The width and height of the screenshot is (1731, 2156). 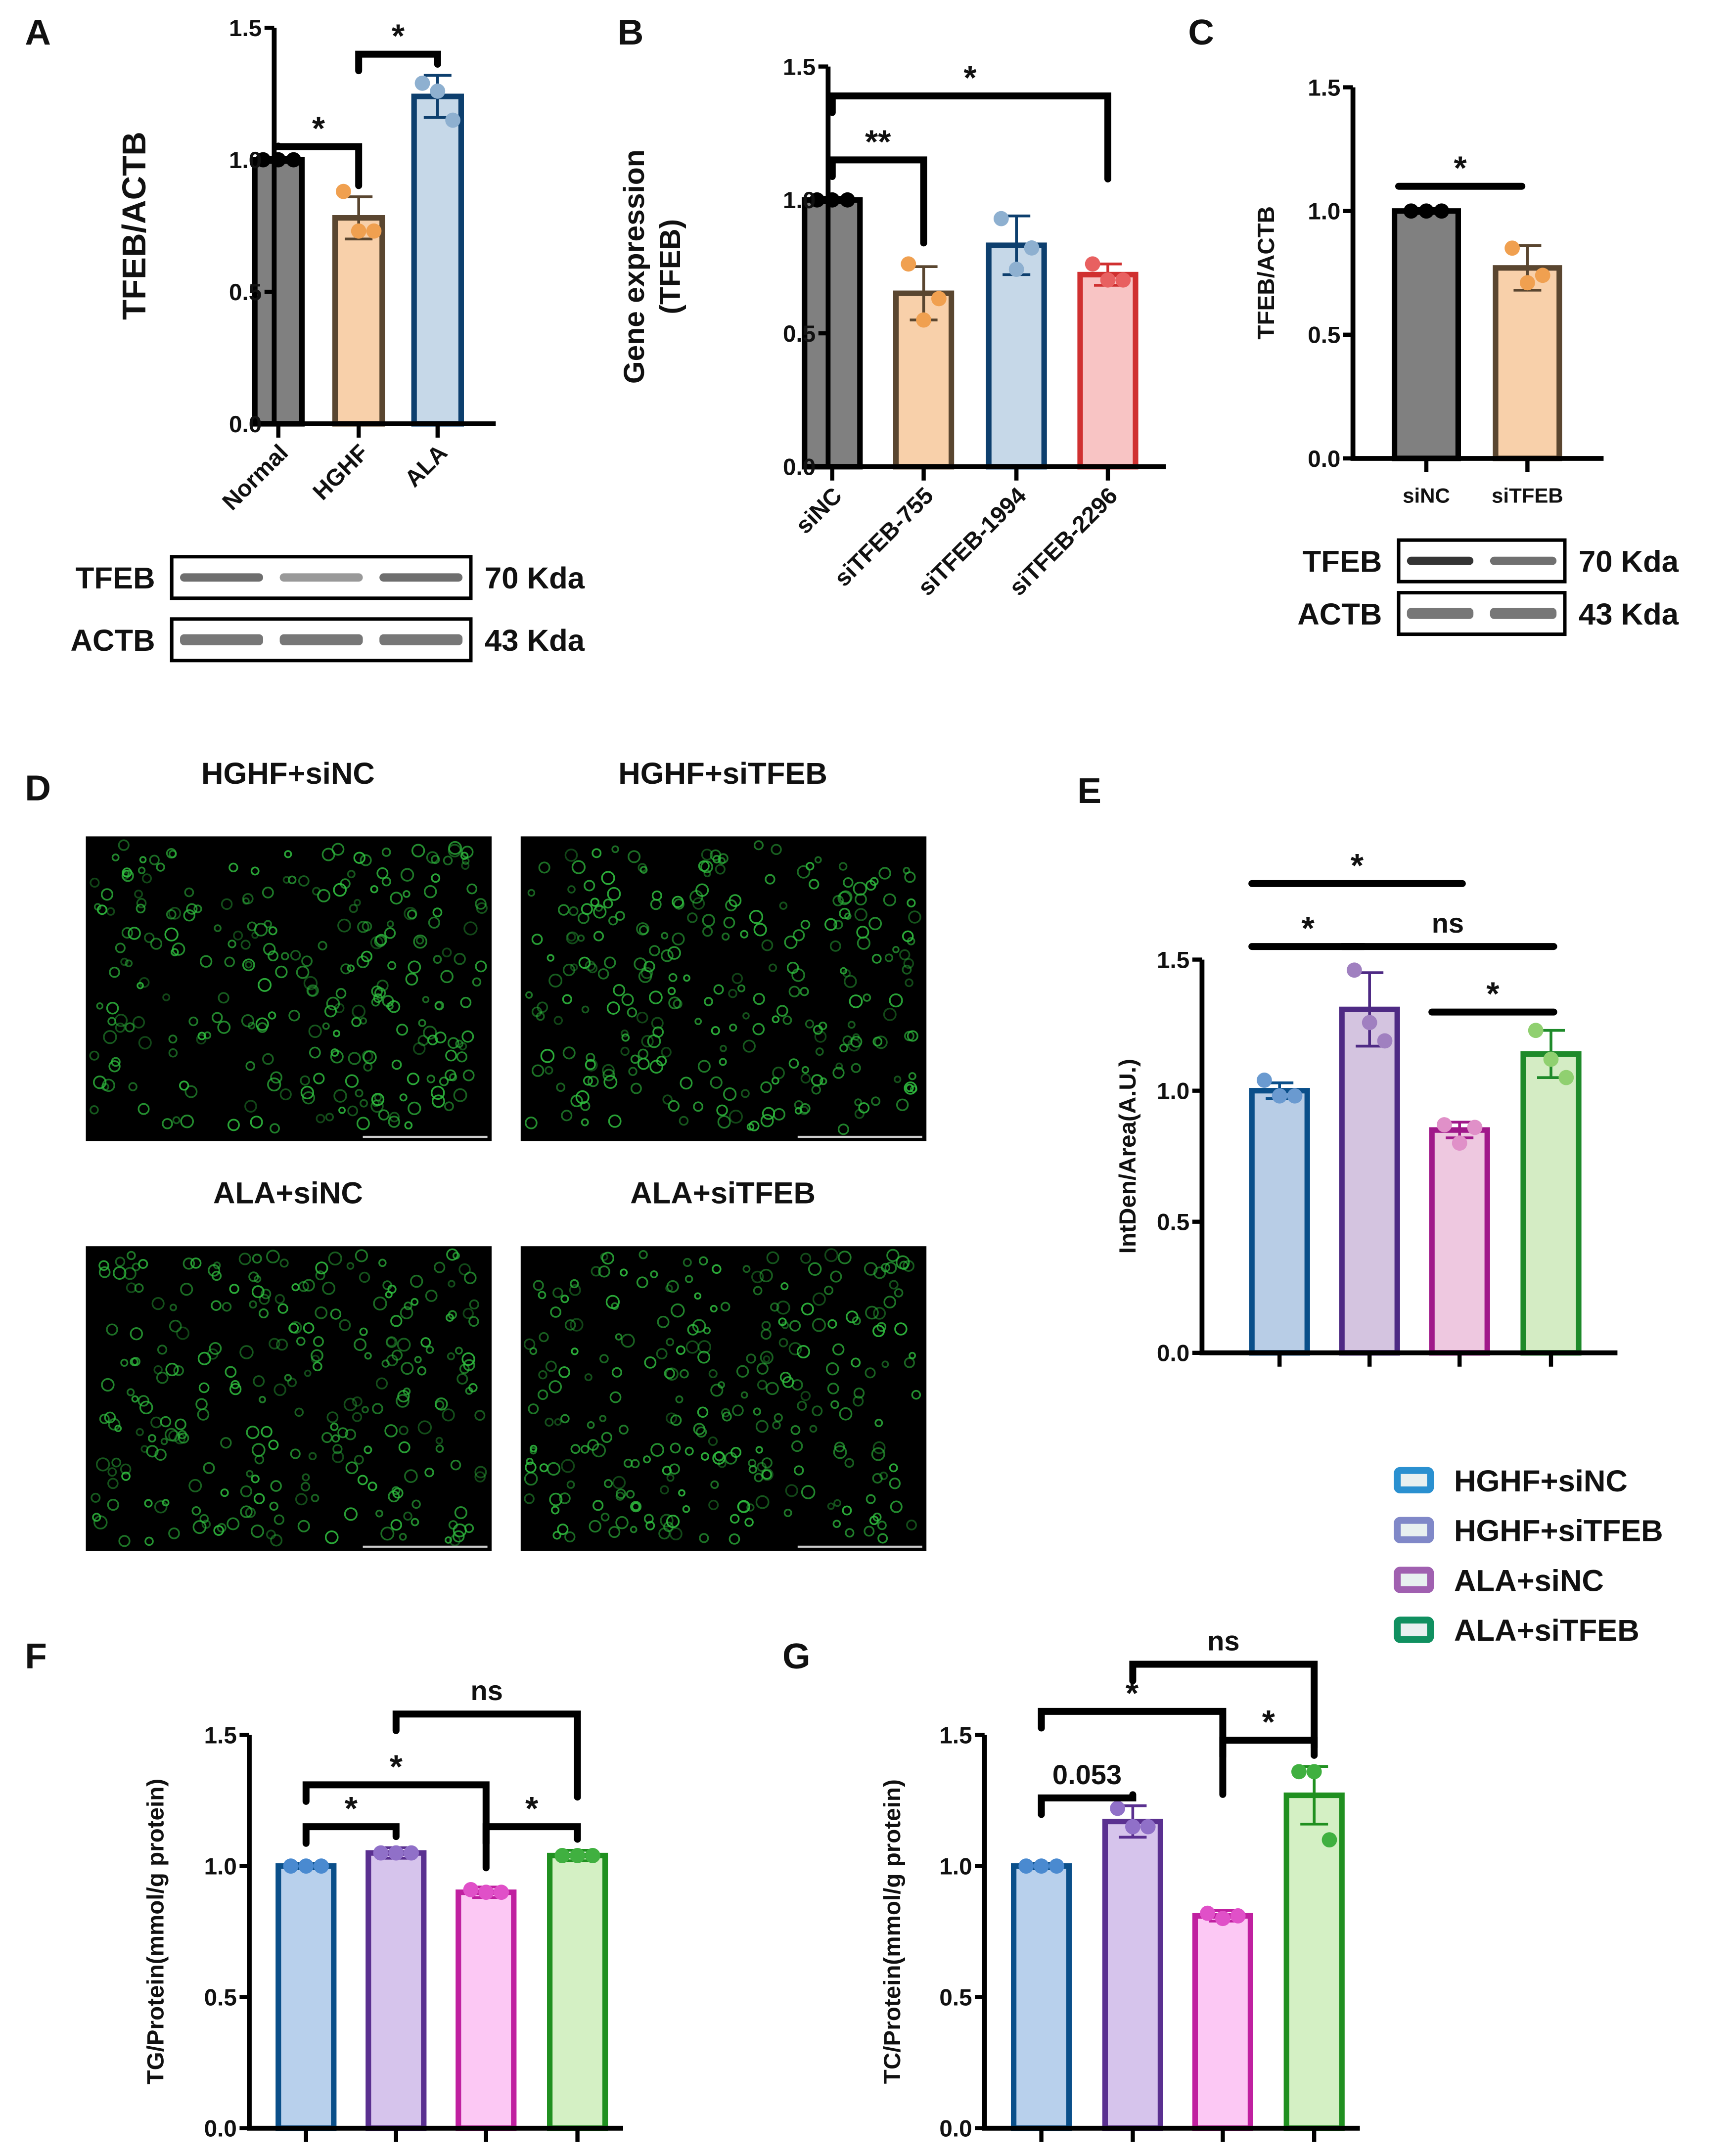 I want to click on y-tick-label: 0.0, so click(x=1324, y=459).